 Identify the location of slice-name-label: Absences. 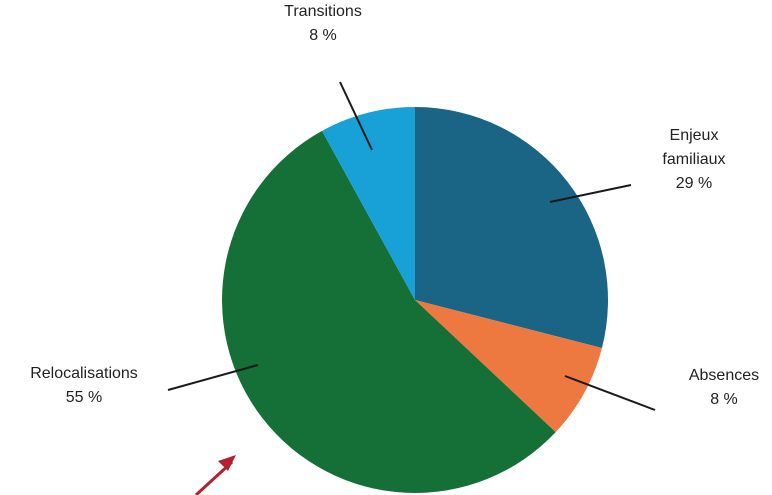
(724, 375).